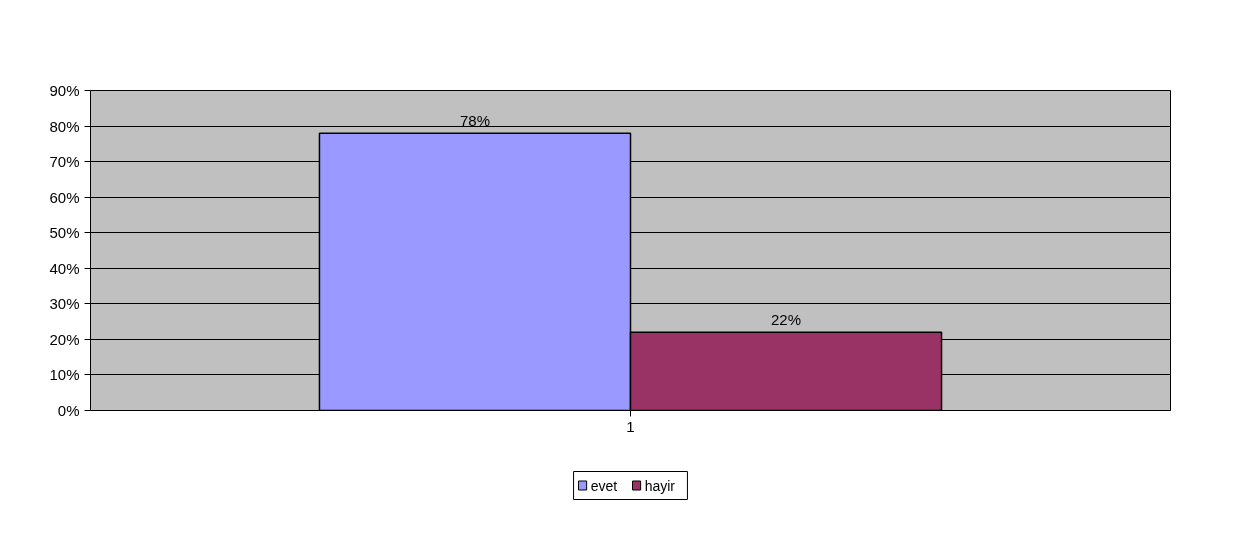 This screenshot has width=1241, height=550. What do you see at coordinates (630, 426) in the screenshot?
I see `x-tick-label: 1` at bounding box center [630, 426].